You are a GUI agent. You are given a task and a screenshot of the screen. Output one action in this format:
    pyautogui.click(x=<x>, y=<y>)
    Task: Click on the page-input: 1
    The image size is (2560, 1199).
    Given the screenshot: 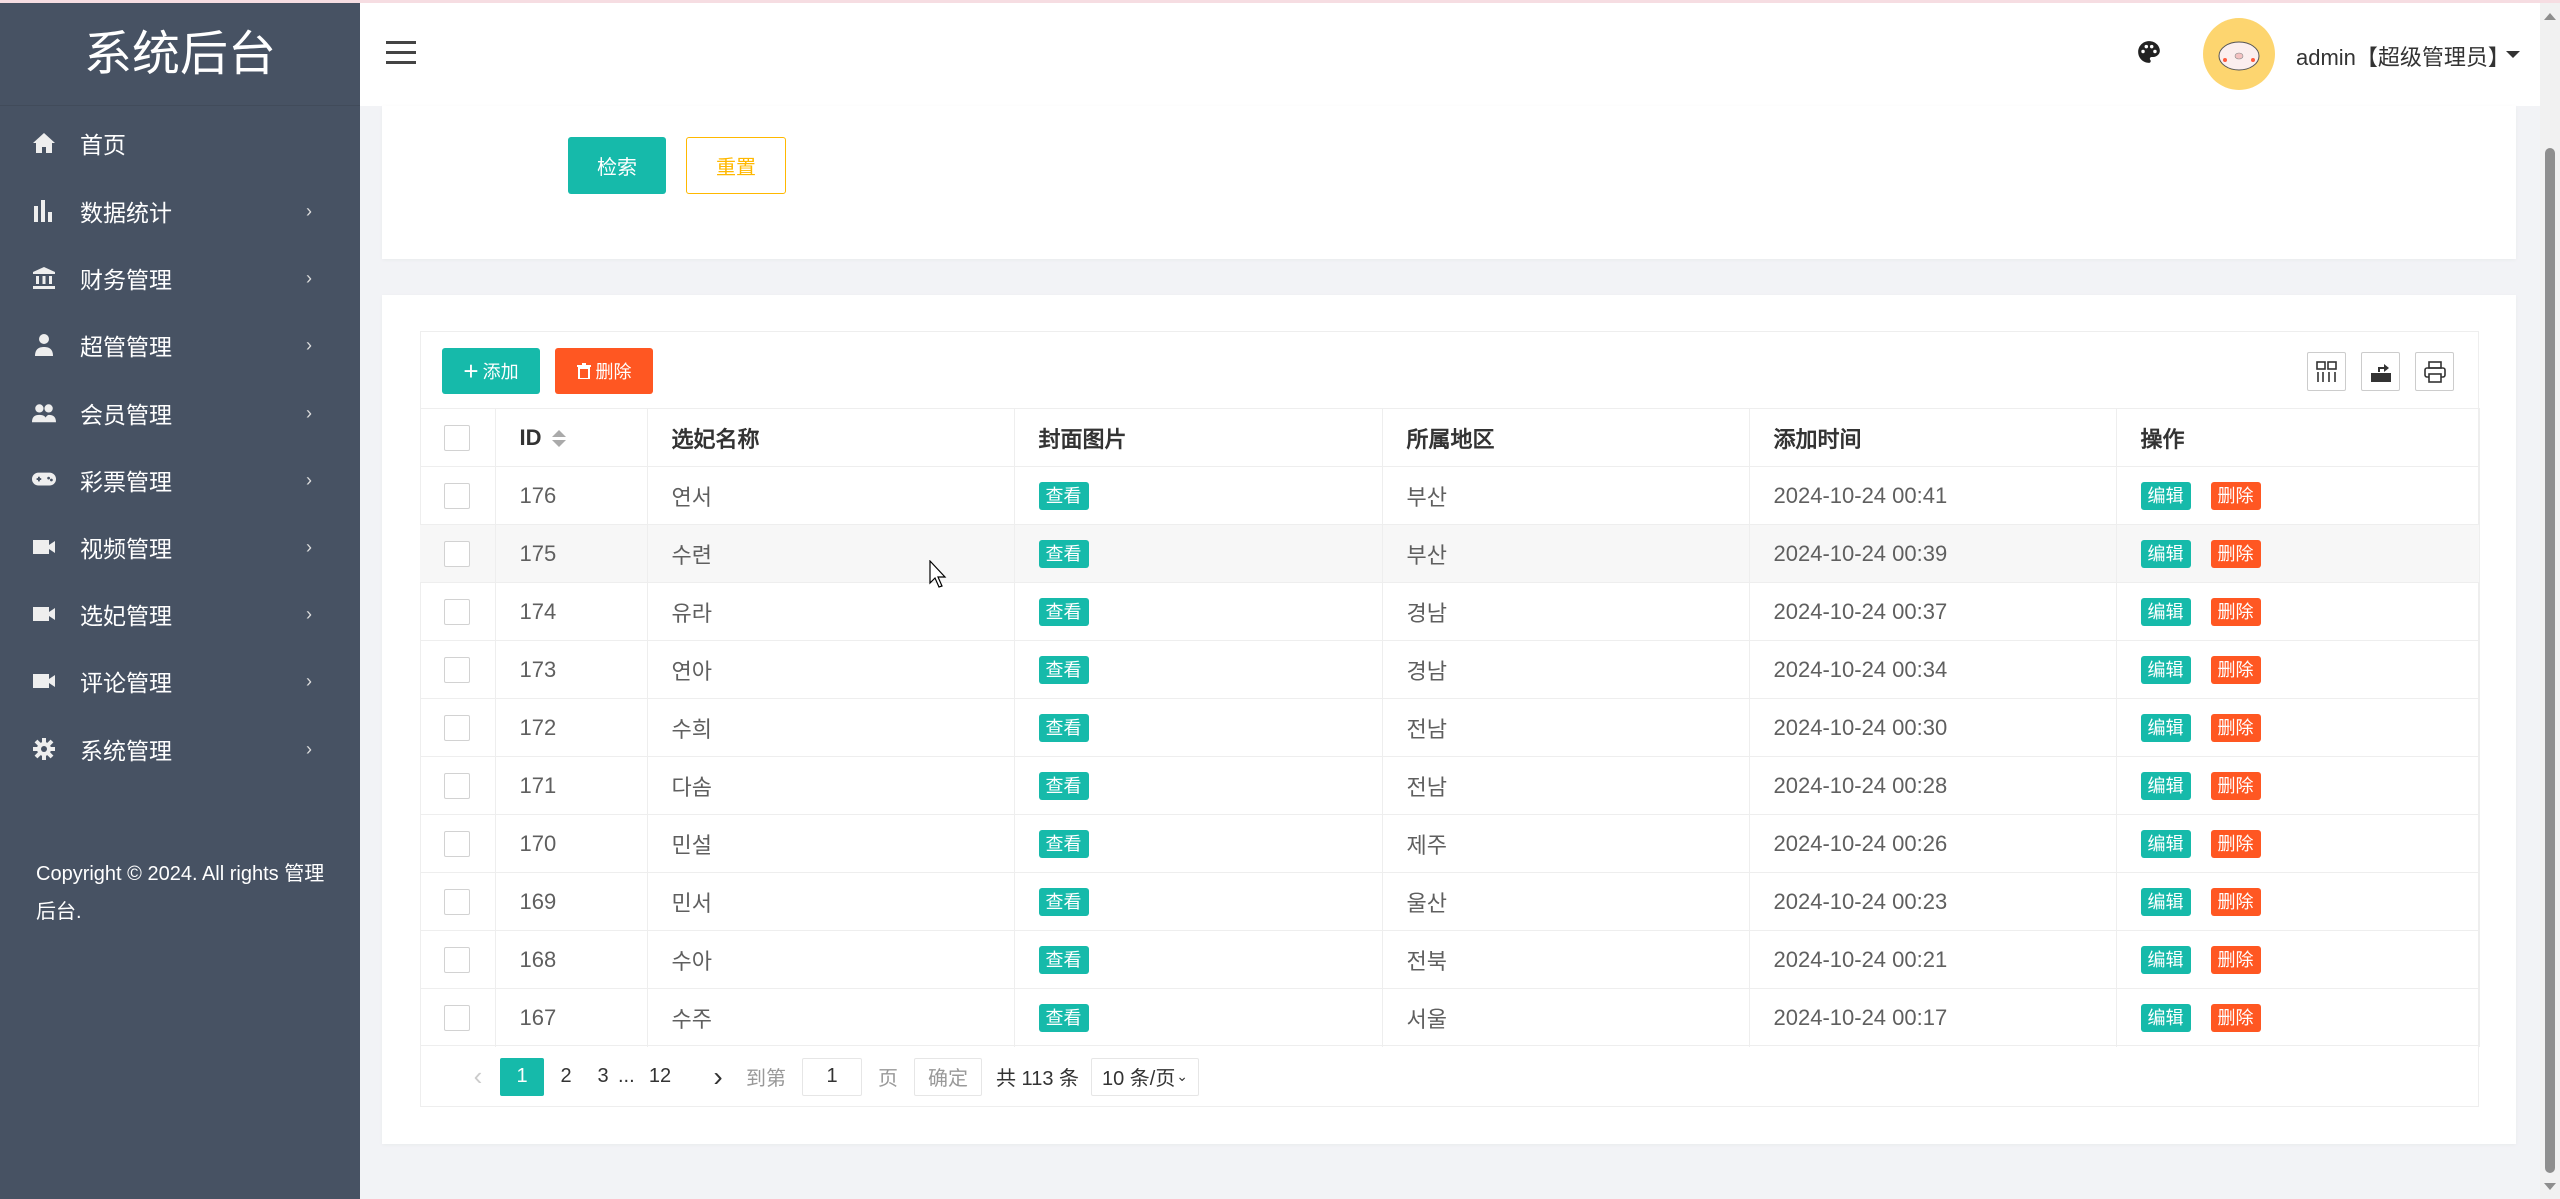 What is the action you would take?
    pyautogui.click(x=832, y=1076)
    